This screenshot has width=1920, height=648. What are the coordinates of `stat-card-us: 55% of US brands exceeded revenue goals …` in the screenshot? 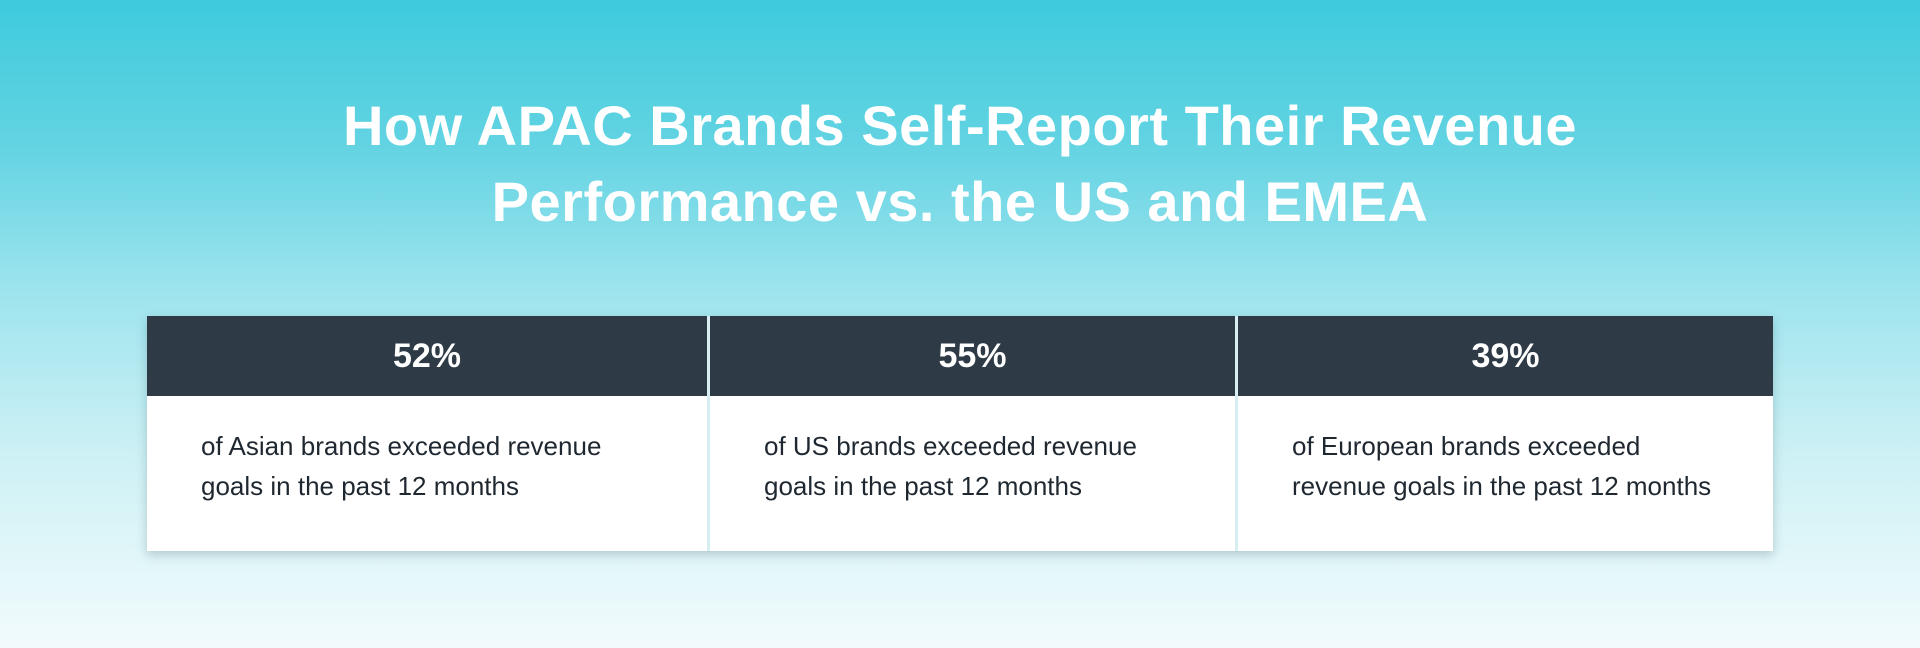 It's located at (971, 433).